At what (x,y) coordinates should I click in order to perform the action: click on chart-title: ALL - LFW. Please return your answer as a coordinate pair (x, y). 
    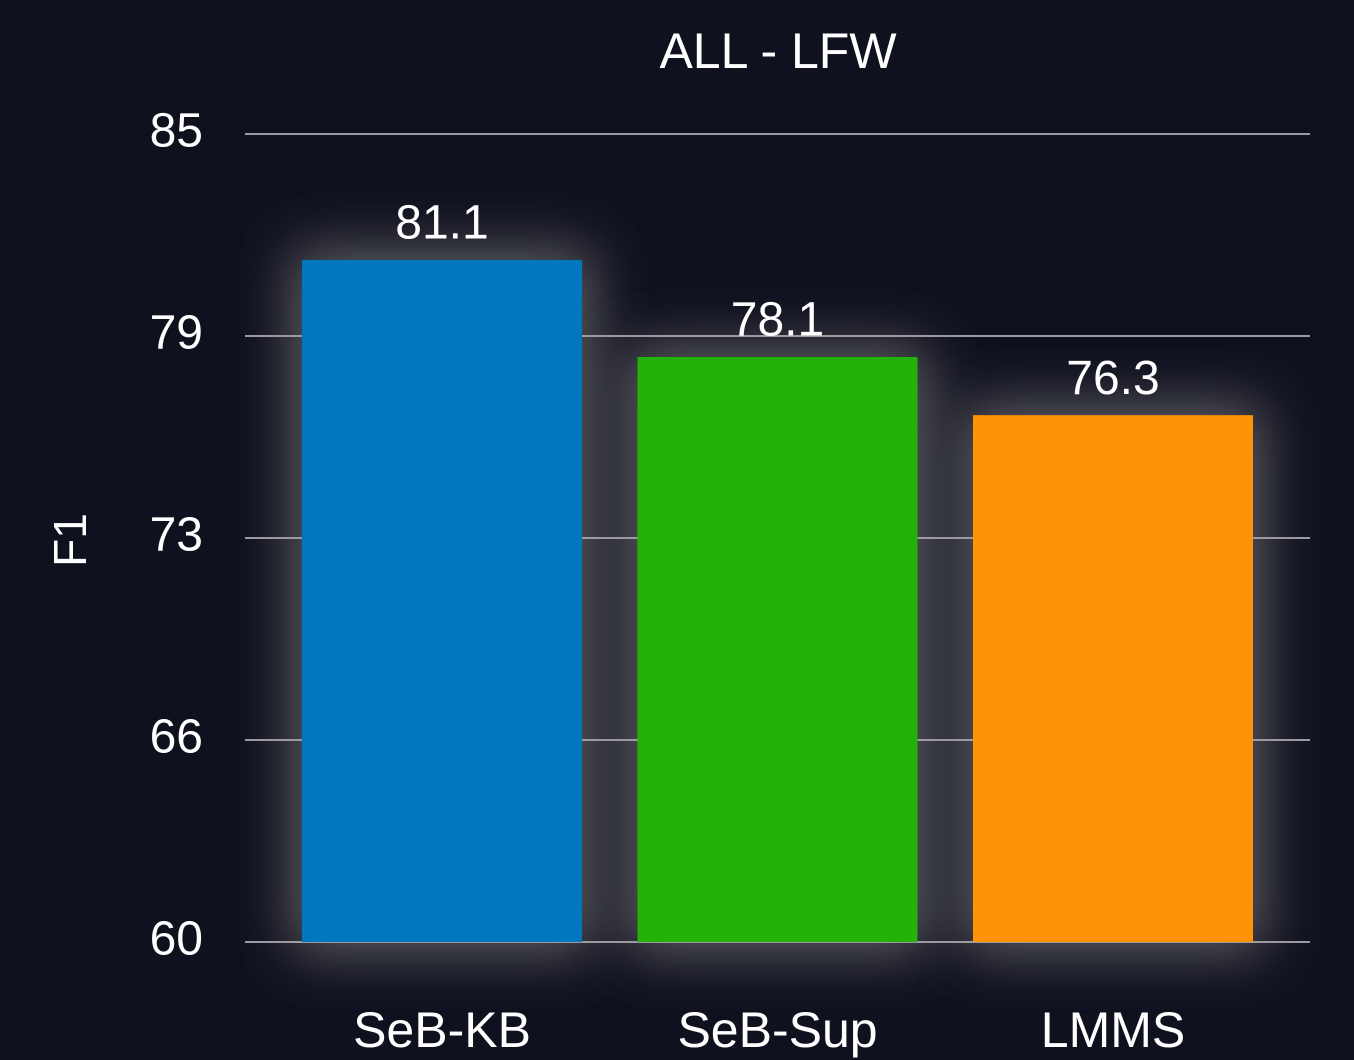
    Looking at the image, I should click on (778, 51).